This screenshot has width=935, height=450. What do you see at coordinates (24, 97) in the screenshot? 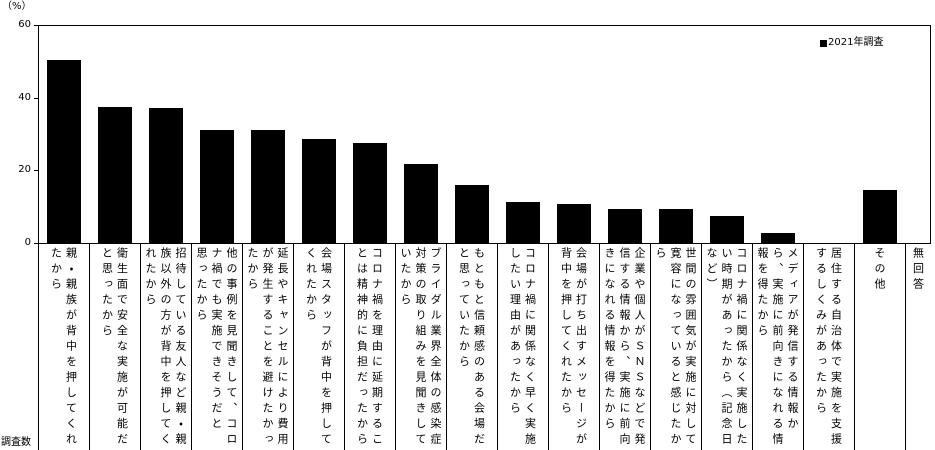
I see `y-axis-tick-label: 40` at bounding box center [24, 97].